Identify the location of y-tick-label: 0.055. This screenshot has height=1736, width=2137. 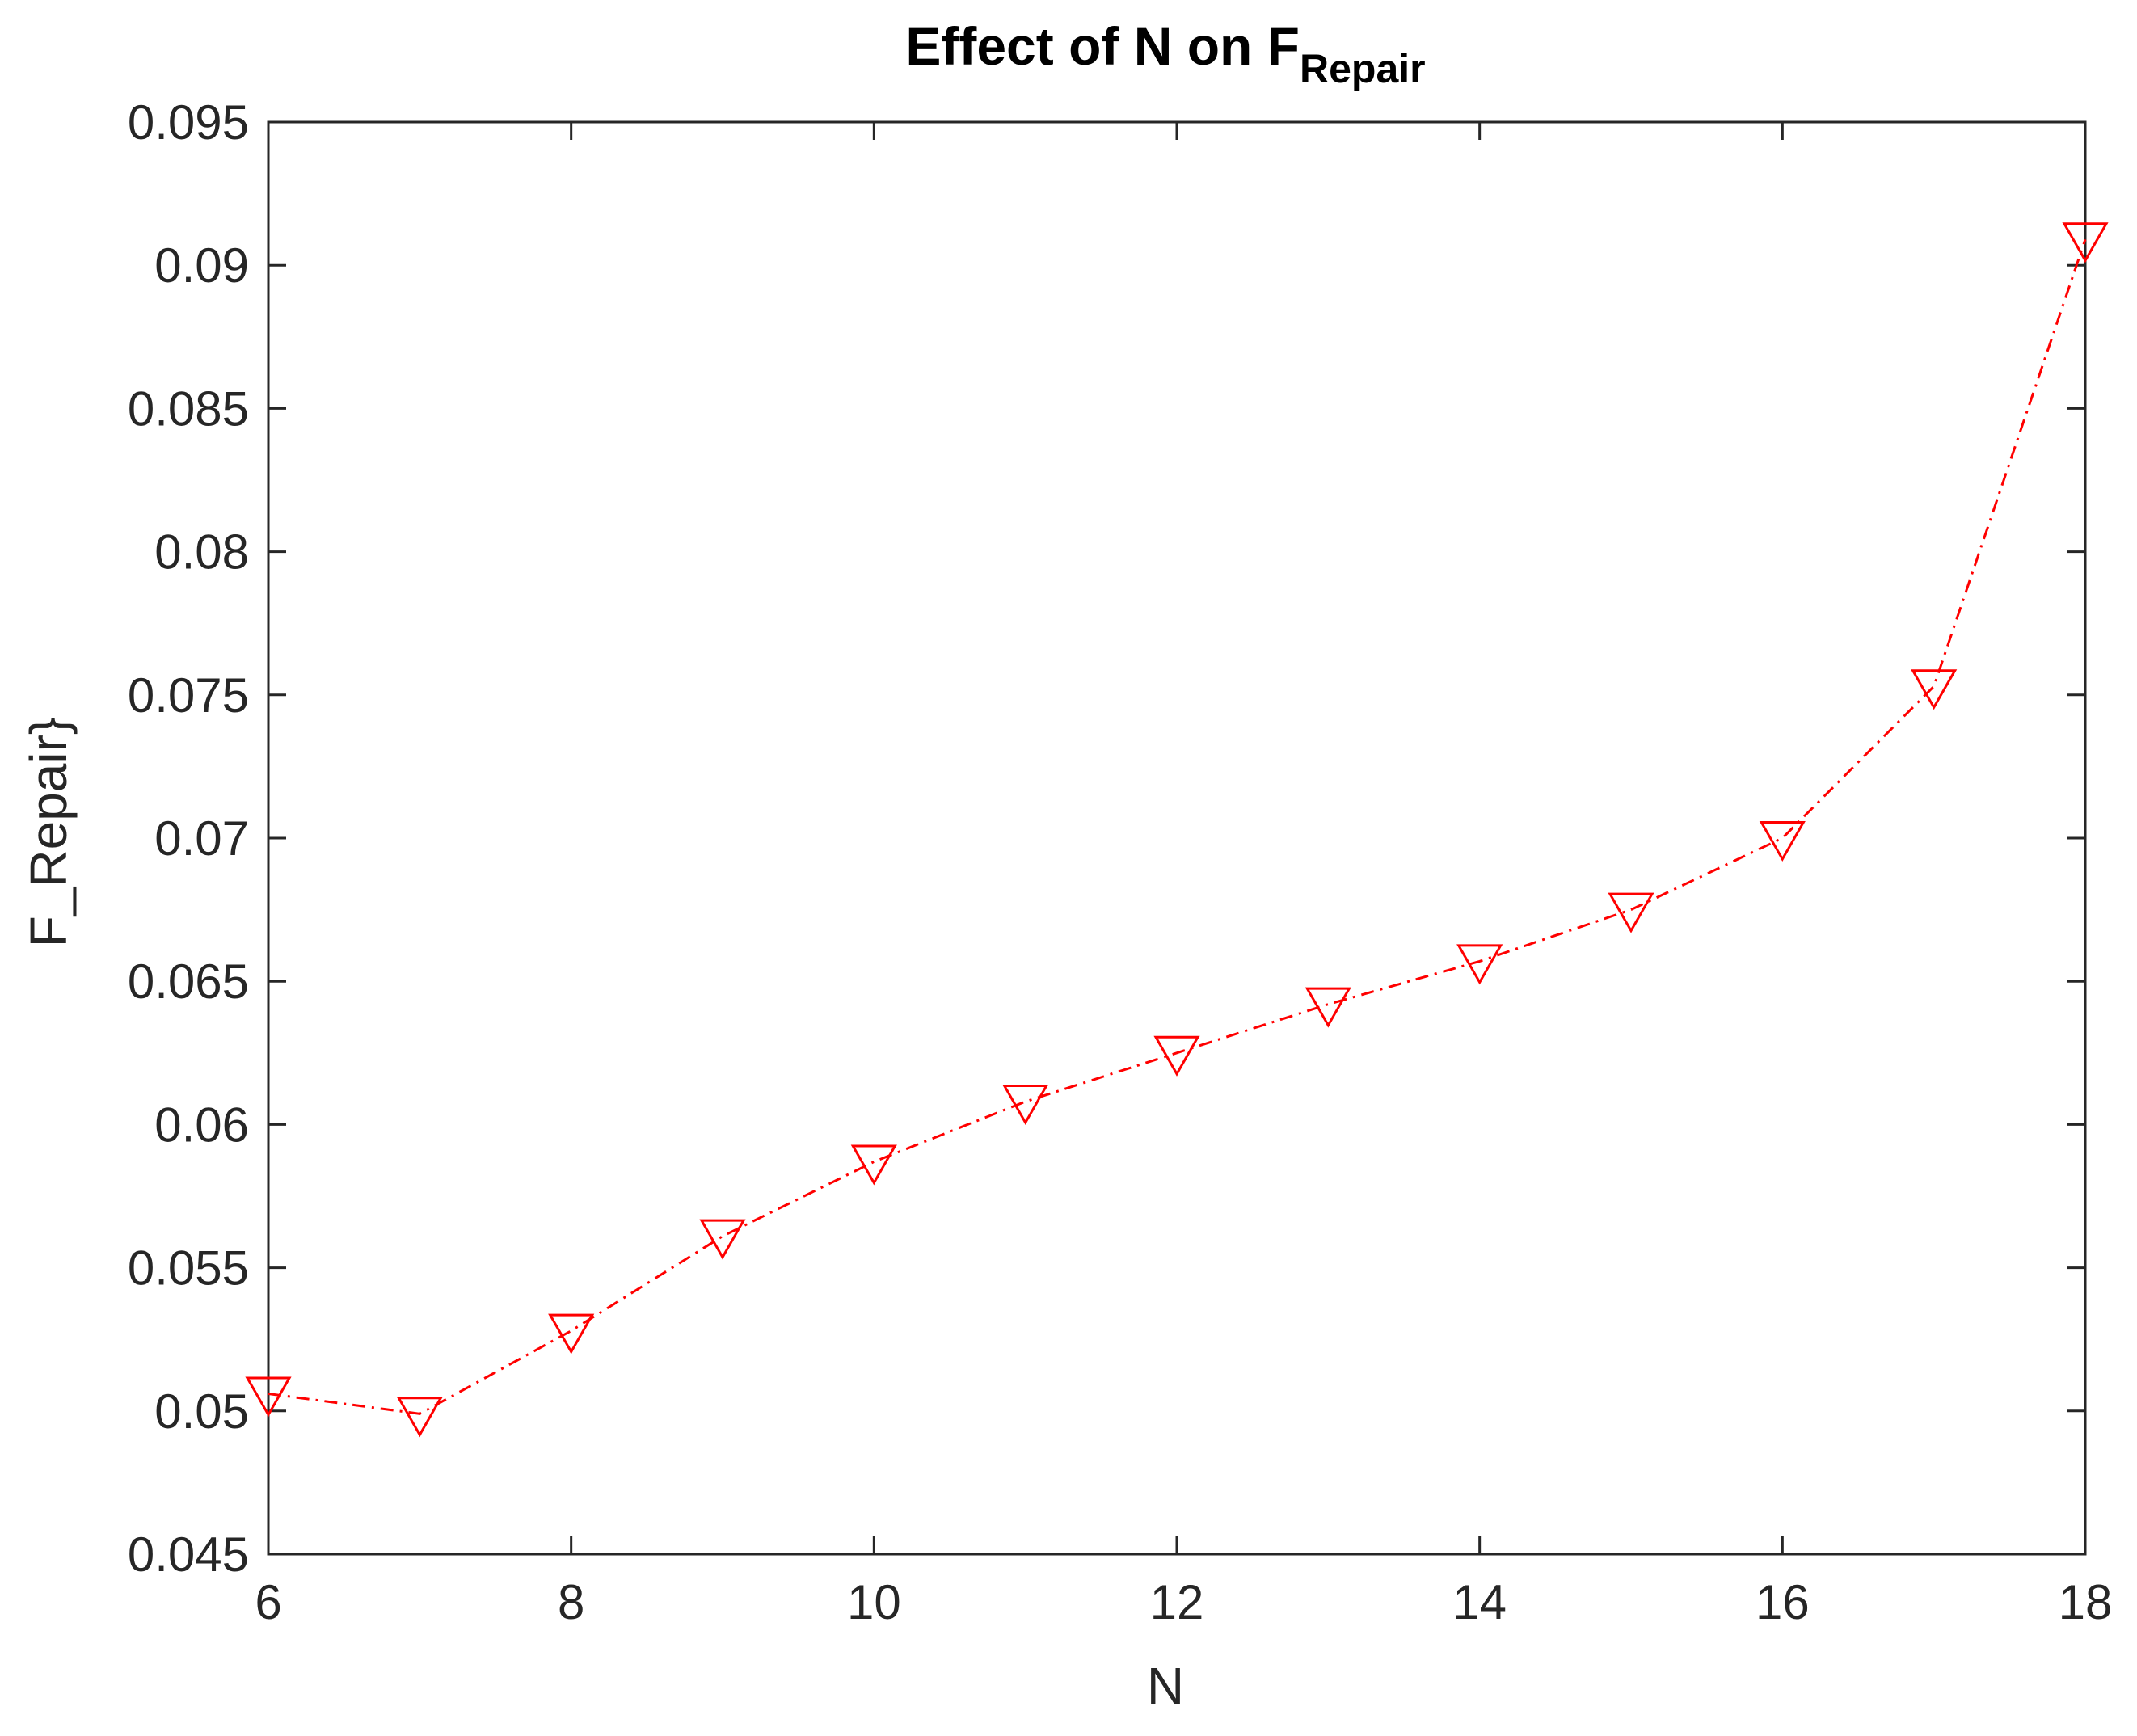
(188, 1268).